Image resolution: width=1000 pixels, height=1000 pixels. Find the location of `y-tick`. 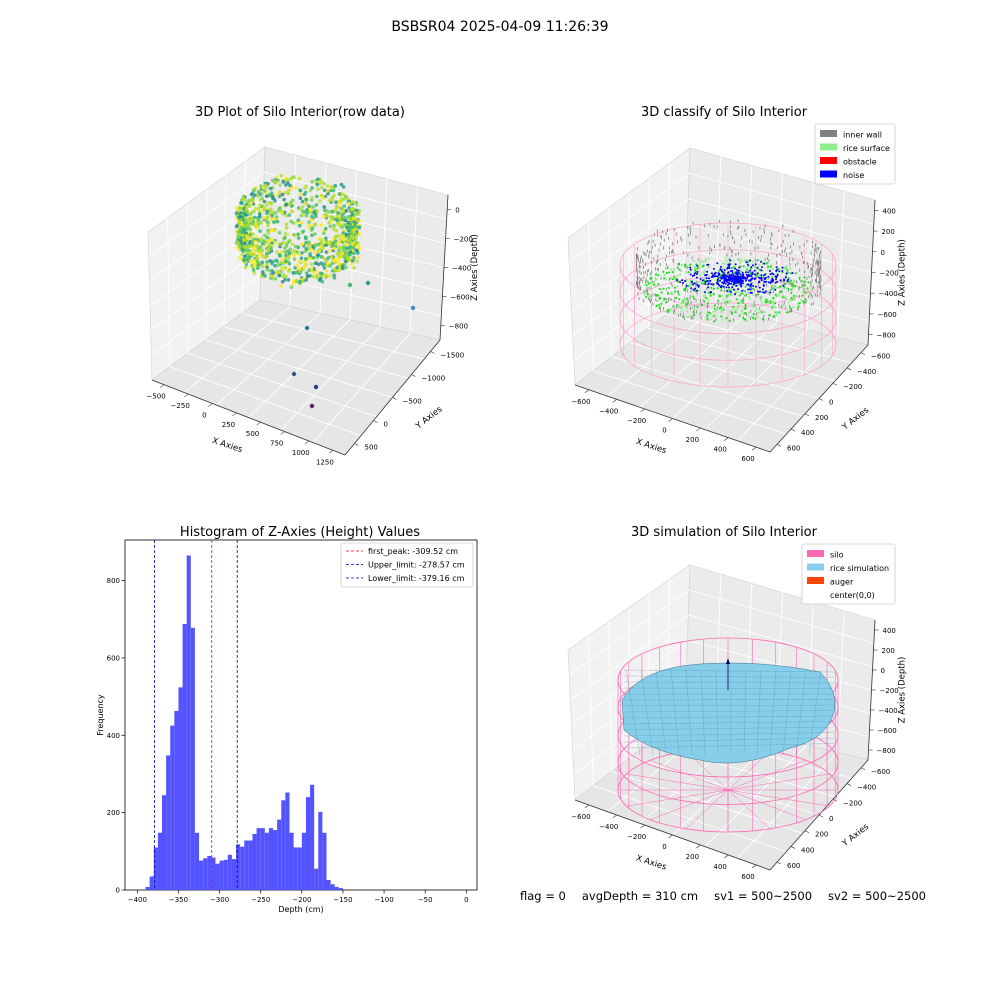

y-tick is located at coordinates (807, 415).